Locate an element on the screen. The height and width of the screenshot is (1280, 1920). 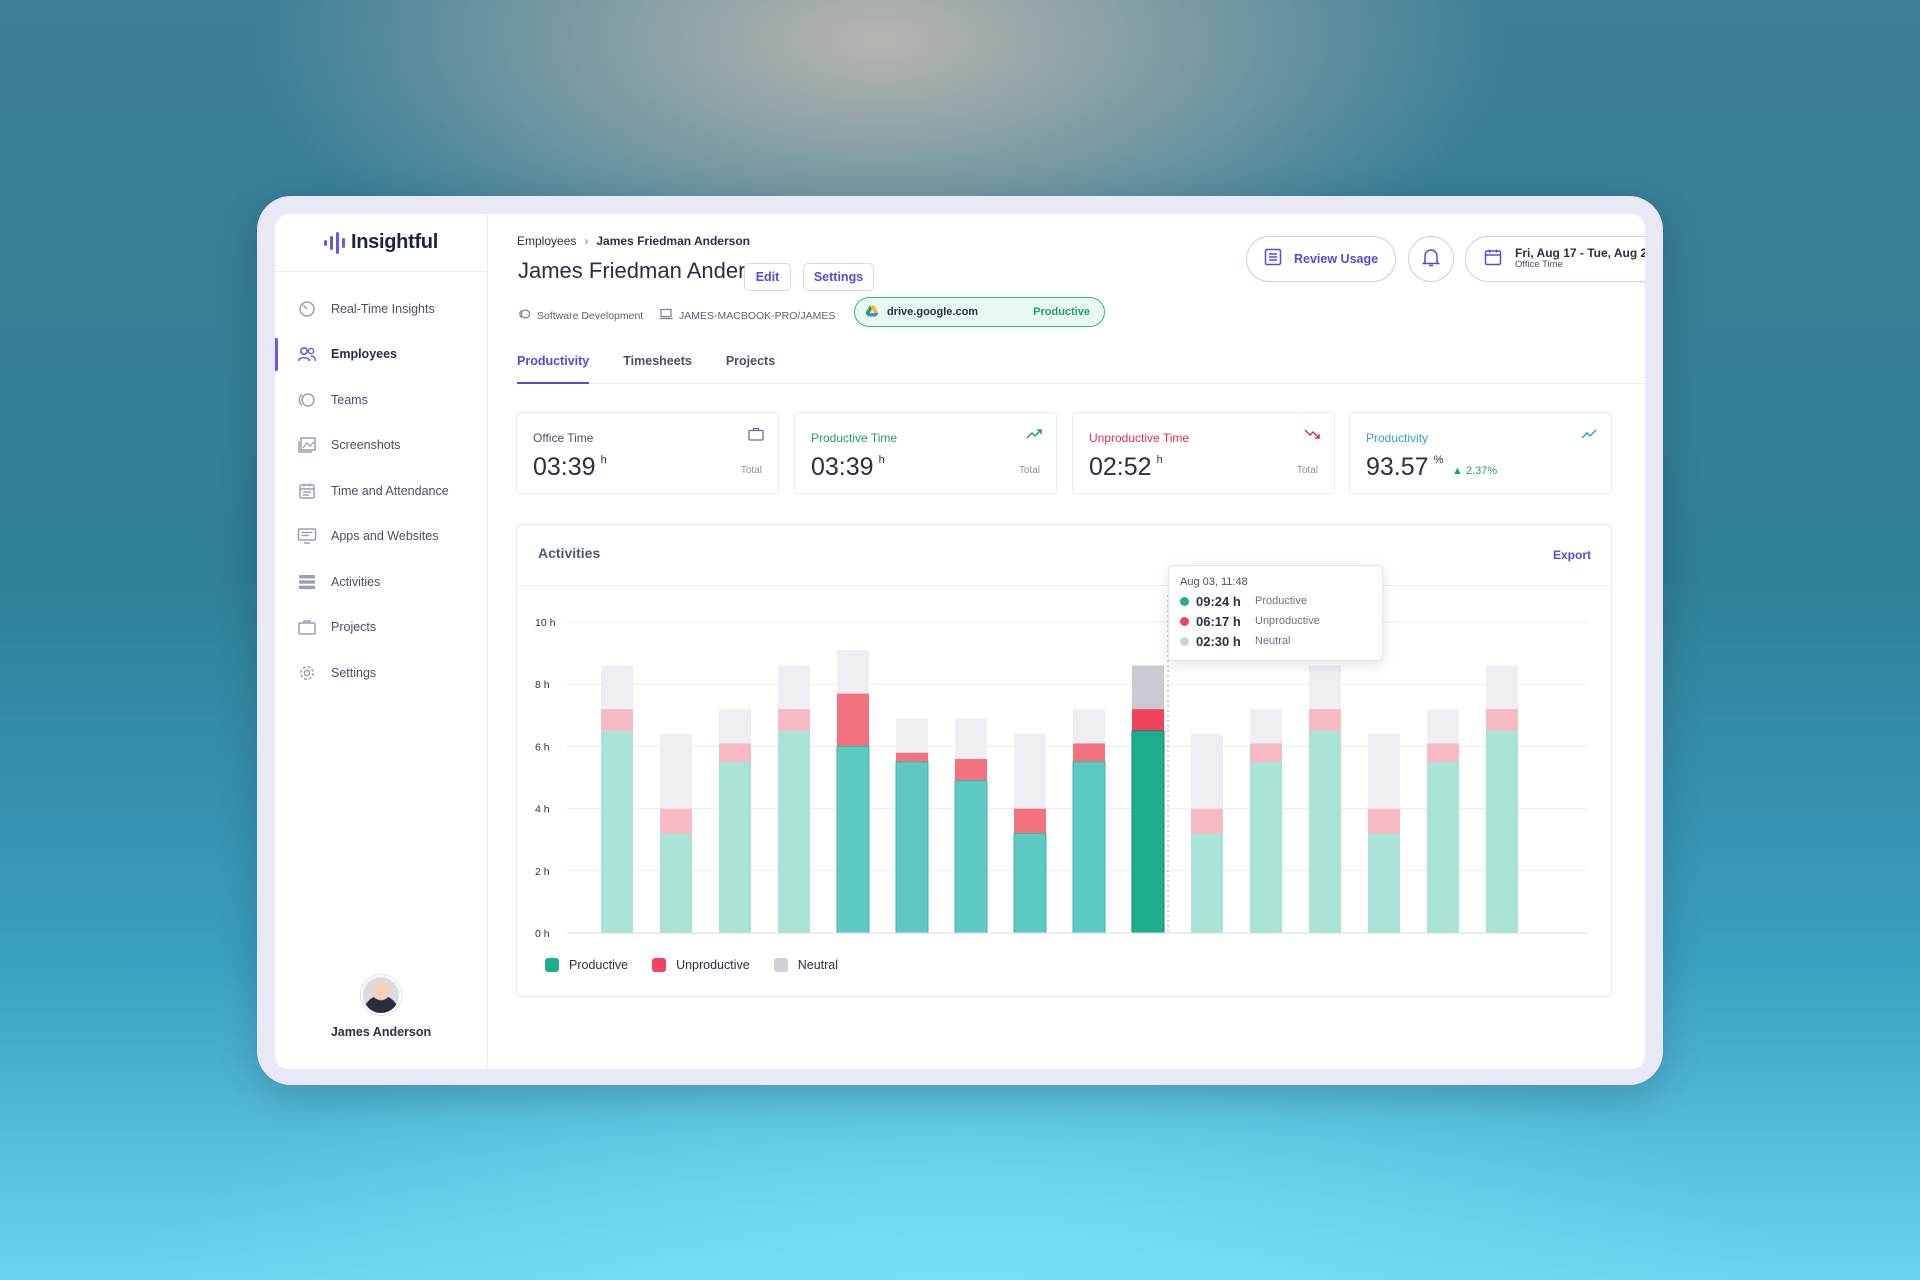
review-usage-button: Review Usage is located at coordinates (1321, 259).